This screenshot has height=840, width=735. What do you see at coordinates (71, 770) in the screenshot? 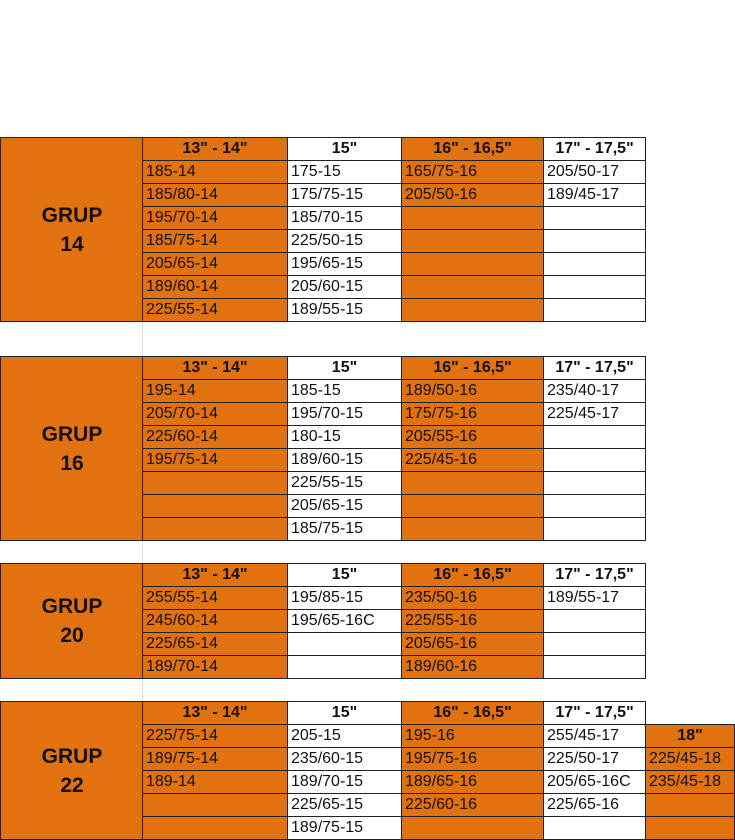
I see `group-label: GRUP 22` at bounding box center [71, 770].